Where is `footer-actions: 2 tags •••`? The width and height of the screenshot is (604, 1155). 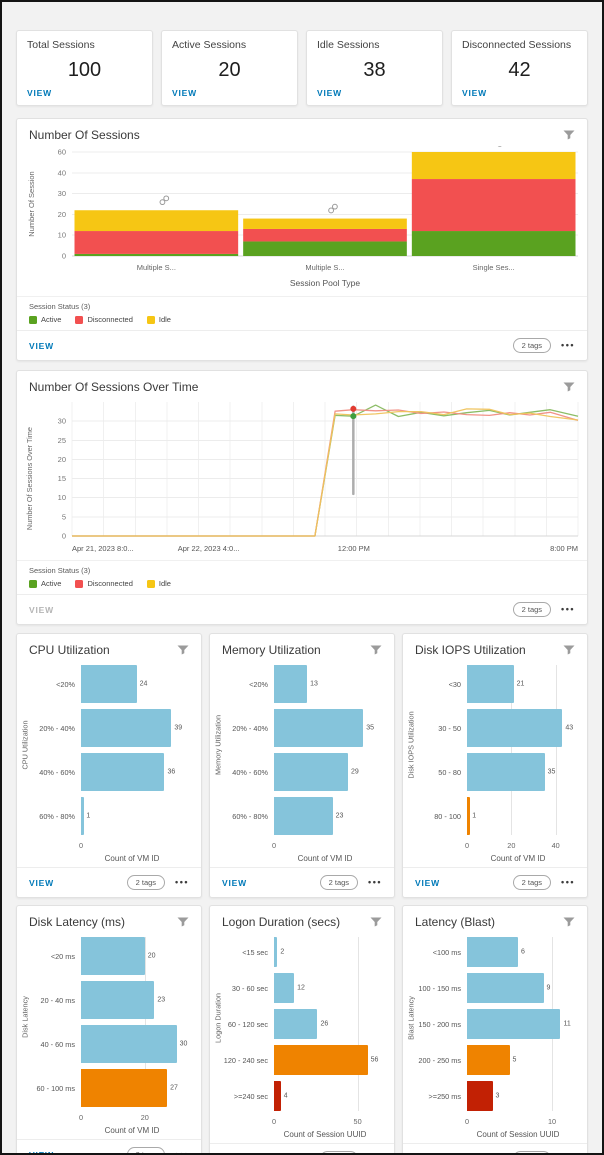
footer-actions: 2 tags ••• is located at coordinates (157, 882).